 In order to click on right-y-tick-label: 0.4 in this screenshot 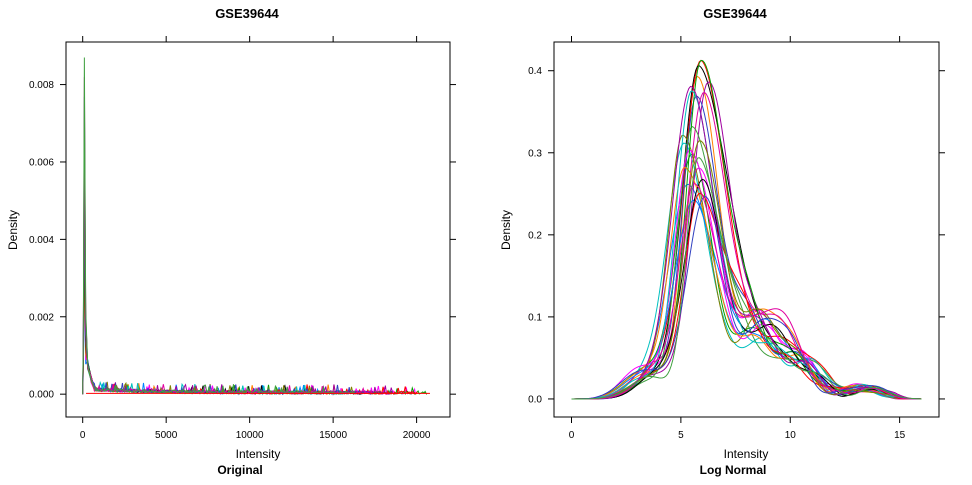, I will do `click(535, 71)`.